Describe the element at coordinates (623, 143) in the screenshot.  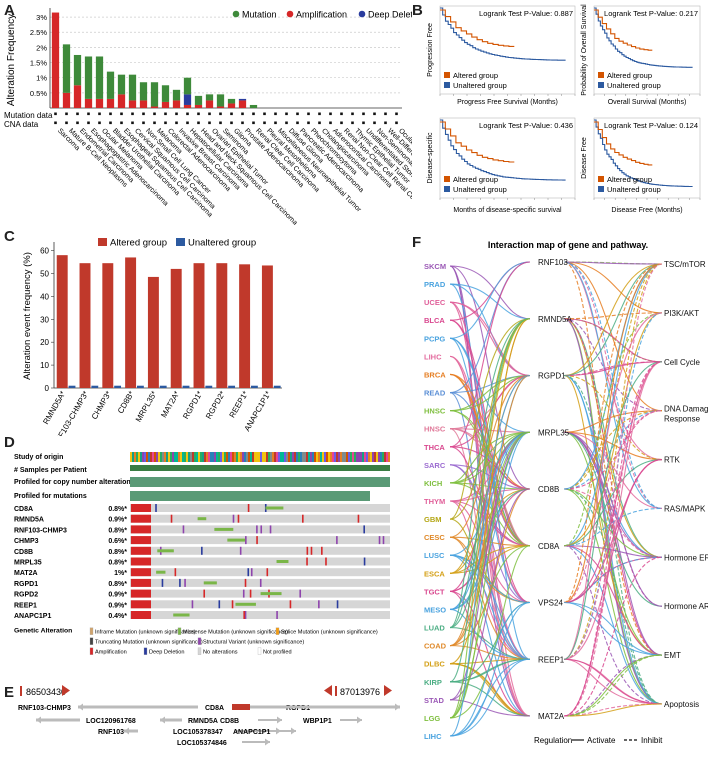
I see `km-altered-curve` at that location.